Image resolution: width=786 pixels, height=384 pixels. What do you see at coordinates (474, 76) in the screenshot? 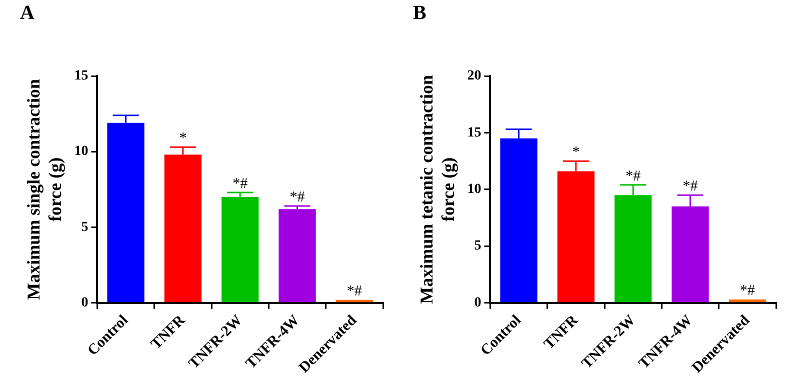
I see `y-tick-label: 20` at bounding box center [474, 76].